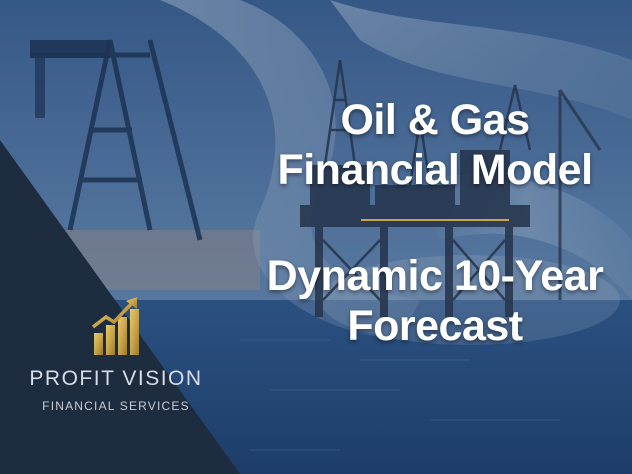 The width and height of the screenshot is (632, 474). I want to click on title-line-3: Dynamic 10-Year, so click(435, 276).